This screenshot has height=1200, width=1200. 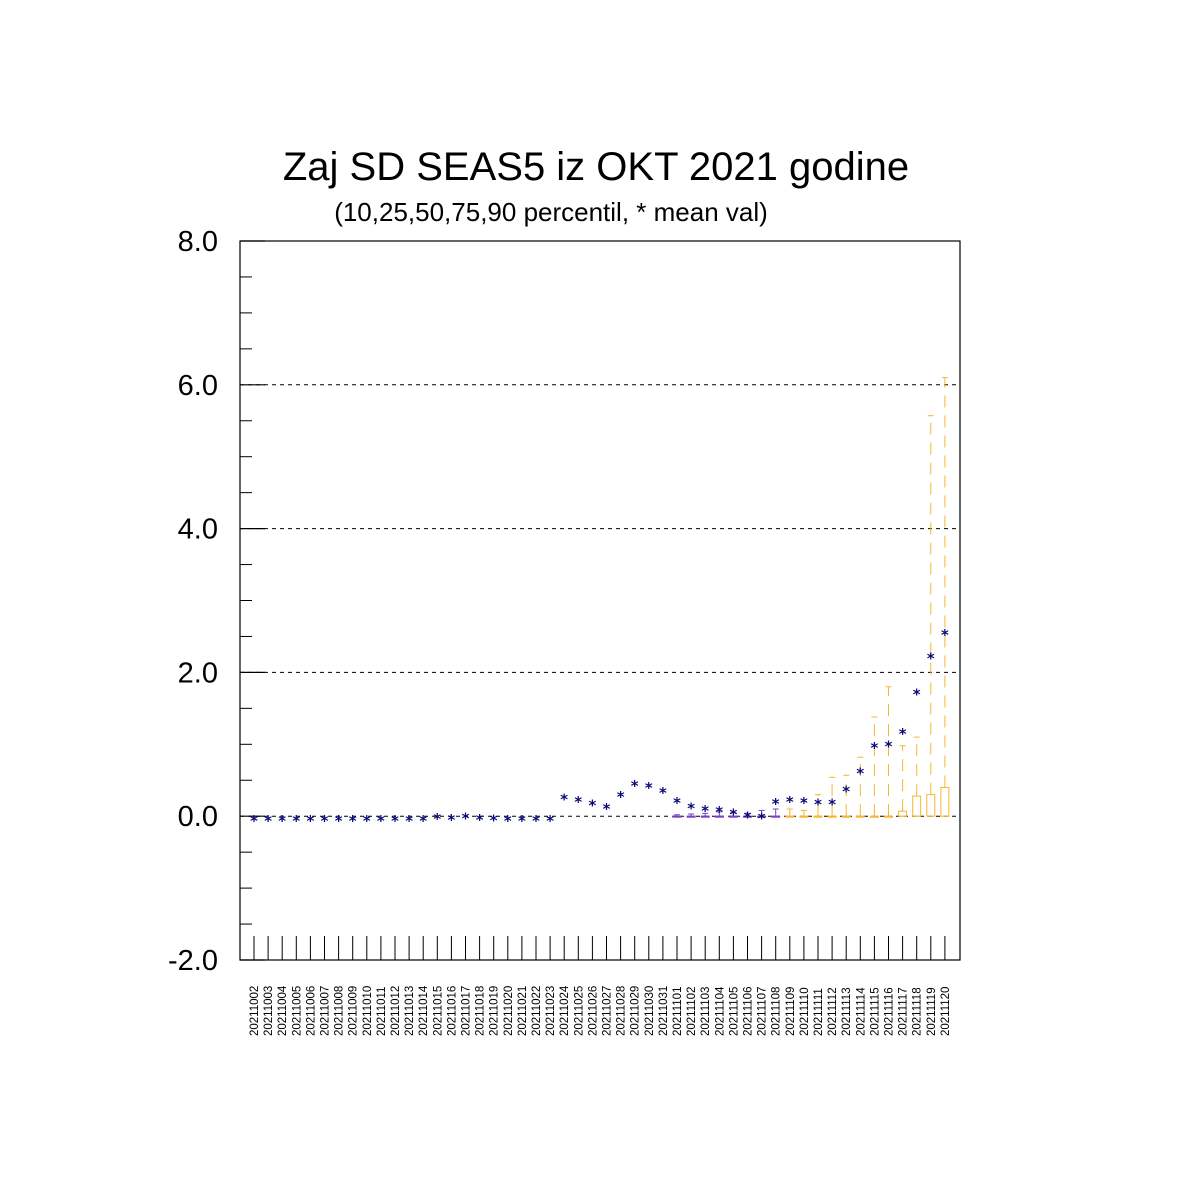 I want to click on x-tick-label: 20211029, so click(x=636, y=1011).